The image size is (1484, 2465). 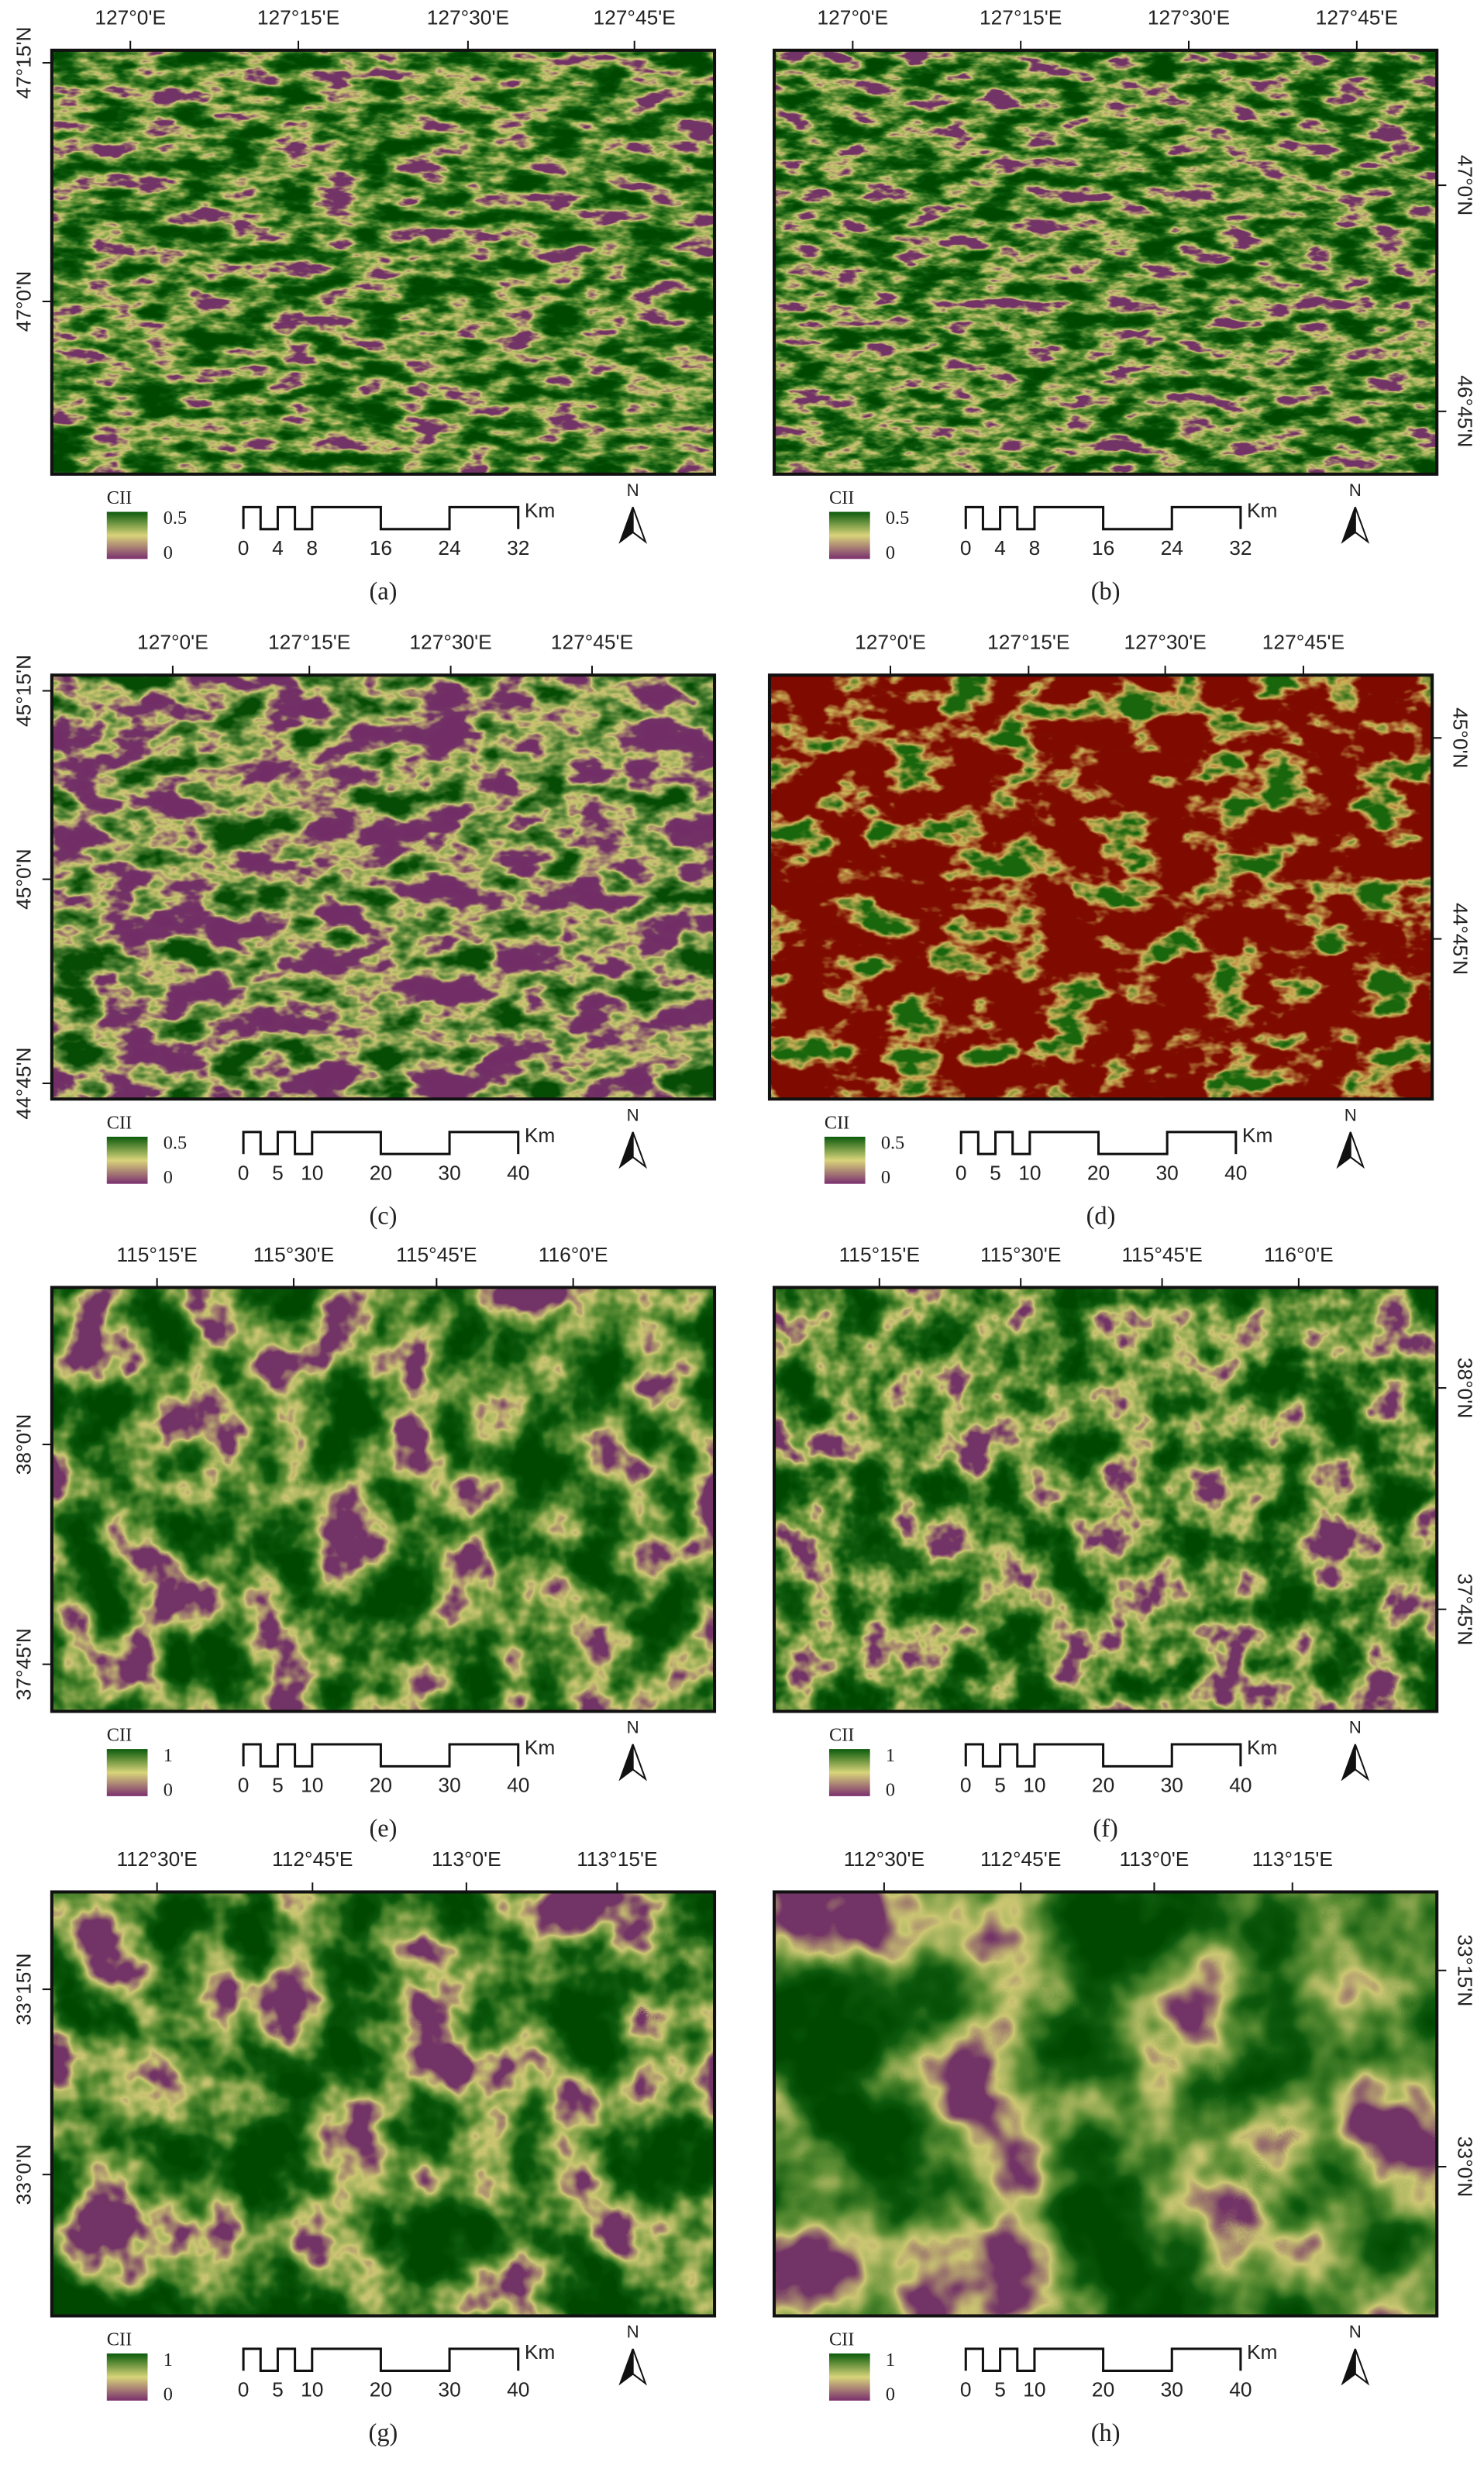 What do you see at coordinates (293, 1254) in the screenshot?
I see `lon-label: 115°30'E` at bounding box center [293, 1254].